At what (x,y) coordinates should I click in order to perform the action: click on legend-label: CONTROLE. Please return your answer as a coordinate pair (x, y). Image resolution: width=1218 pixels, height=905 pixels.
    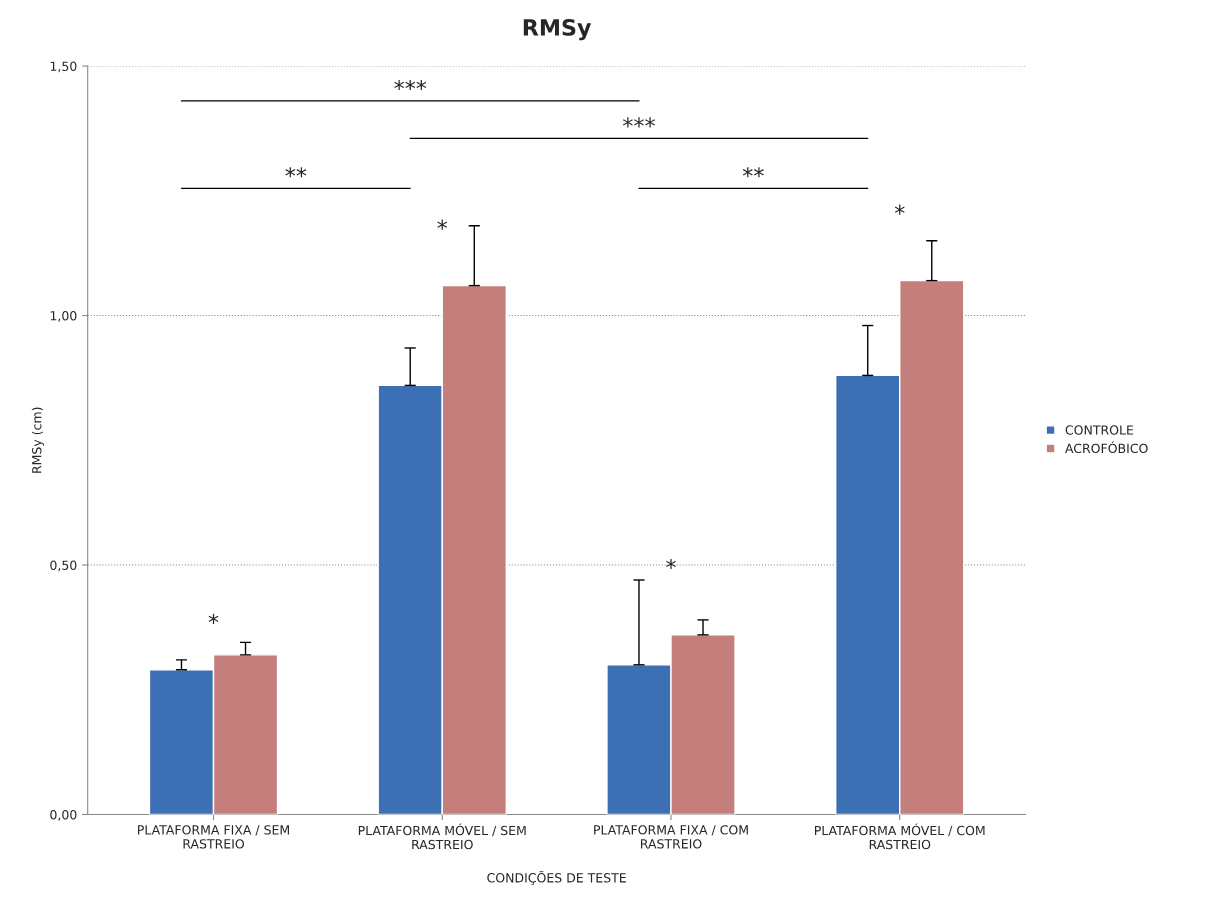
    Looking at the image, I should click on (1099, 430).